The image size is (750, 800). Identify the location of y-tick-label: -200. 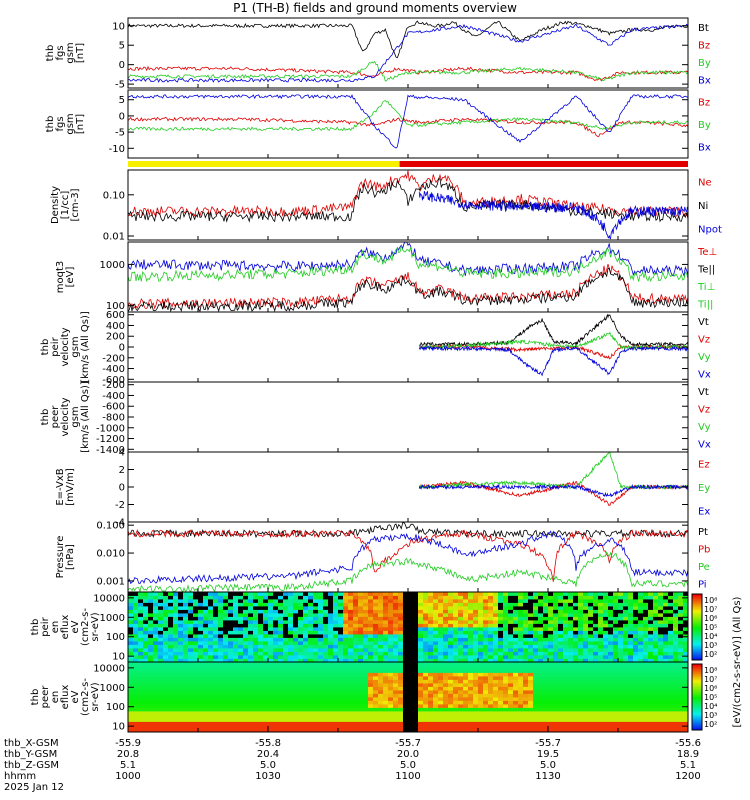
(113, 385).